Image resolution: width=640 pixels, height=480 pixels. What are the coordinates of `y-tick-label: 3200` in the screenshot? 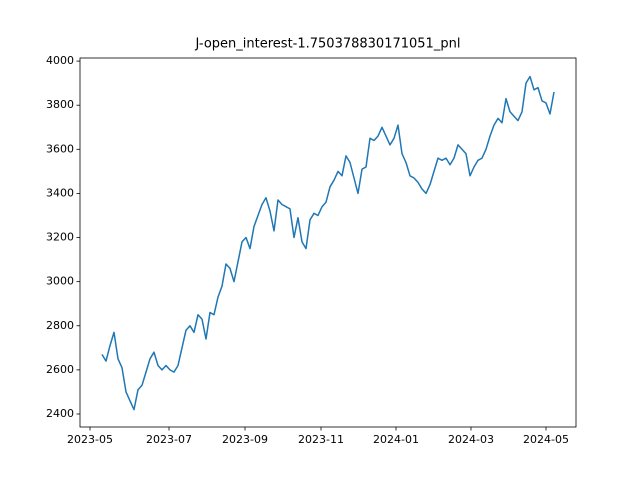 It's located at (60, 237).